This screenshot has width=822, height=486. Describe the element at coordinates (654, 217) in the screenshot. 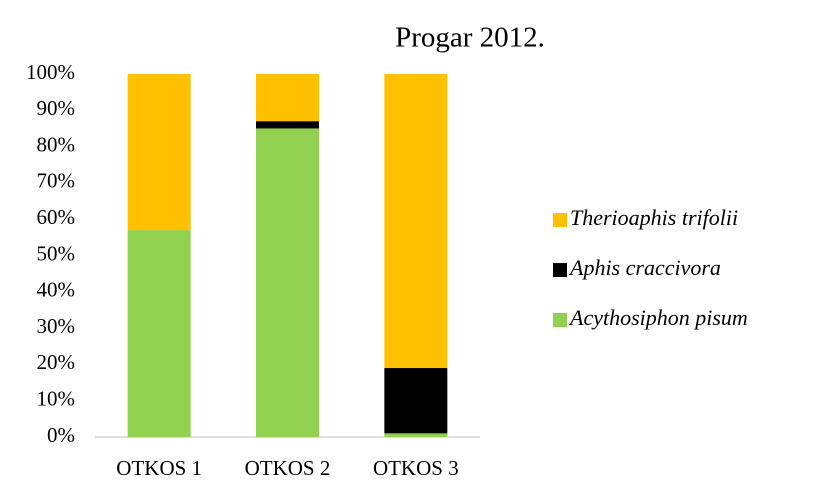

I see `legend-label: Therioaphis trifolii` at that location.